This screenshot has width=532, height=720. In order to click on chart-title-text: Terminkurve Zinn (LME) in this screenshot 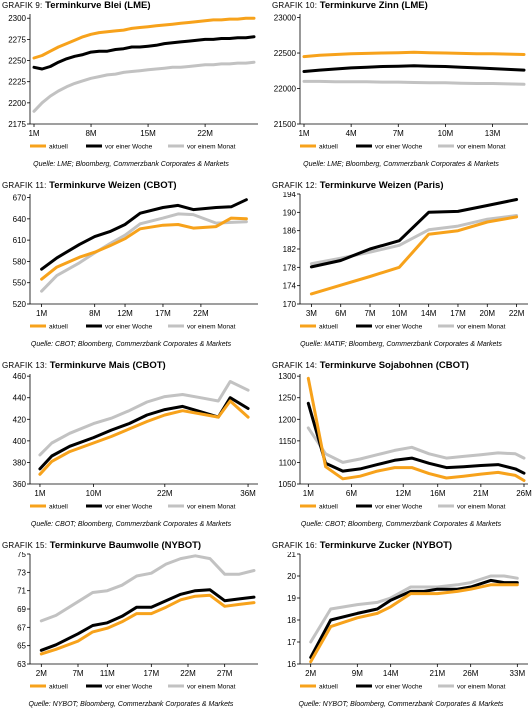, I will do `click(372, 5)`.